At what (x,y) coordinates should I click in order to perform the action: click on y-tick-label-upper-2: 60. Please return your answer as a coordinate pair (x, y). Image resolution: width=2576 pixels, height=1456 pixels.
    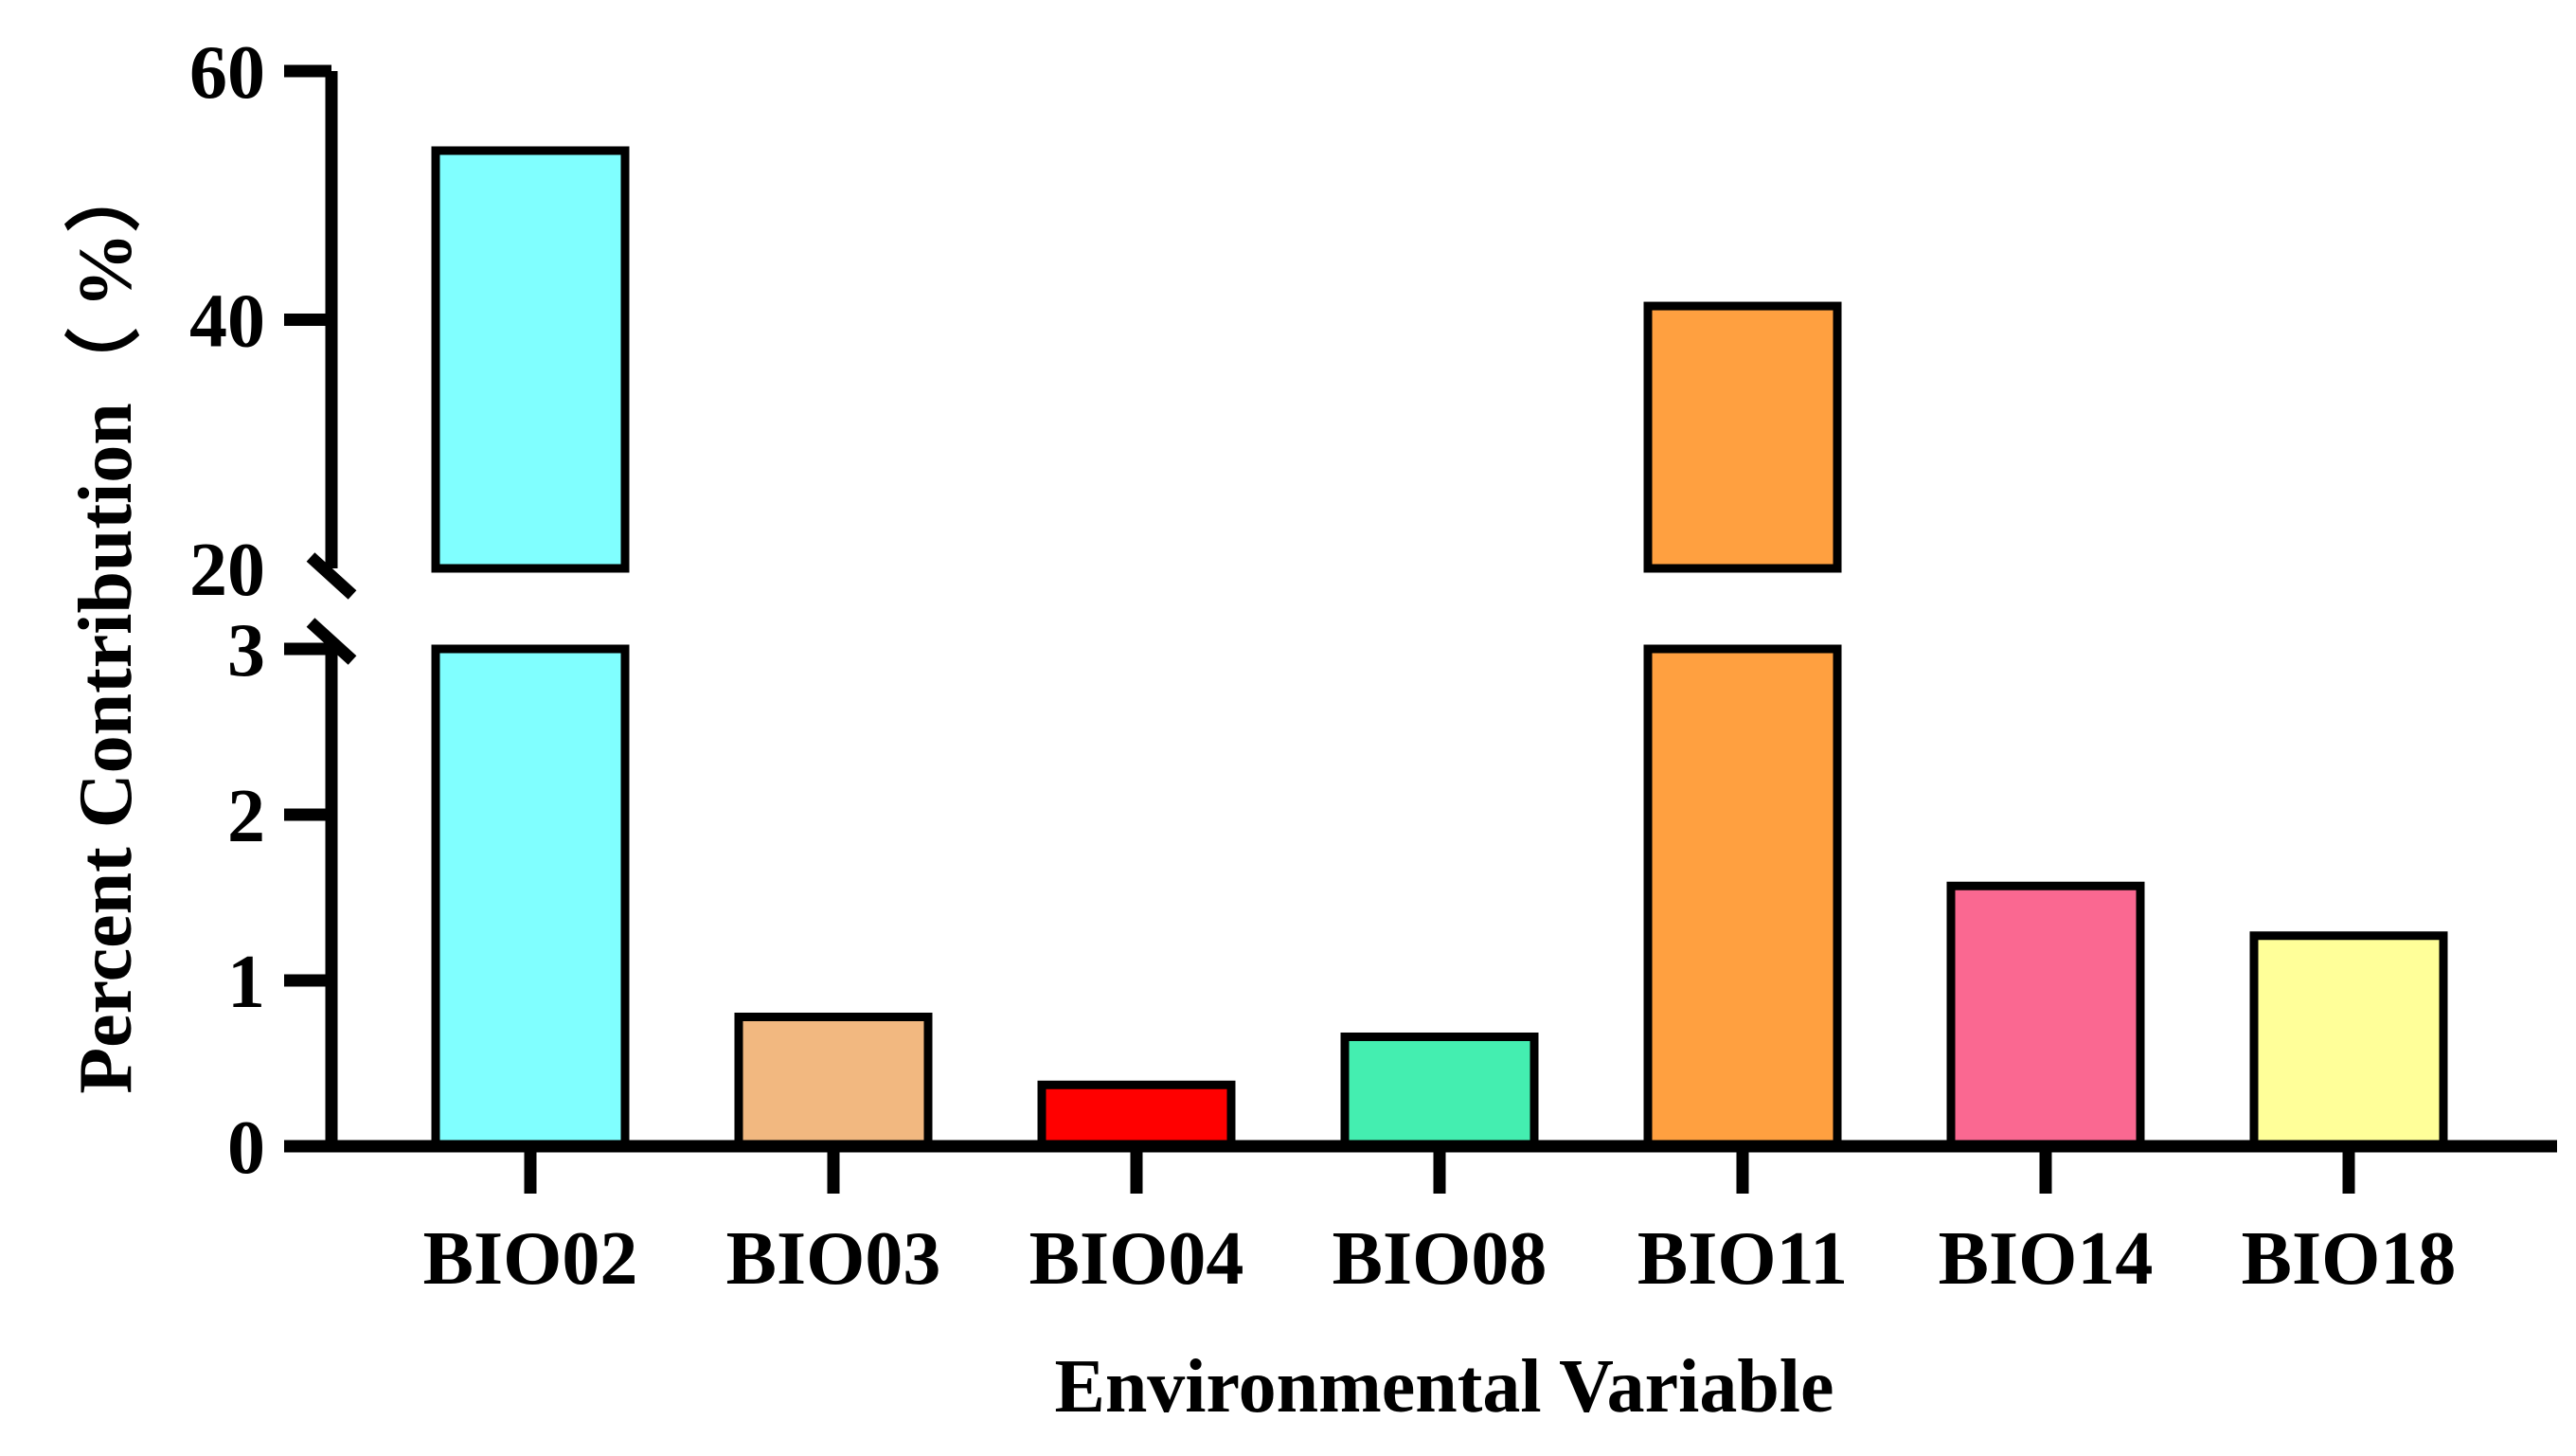
    Looking at the image, I should click on (227, 73).